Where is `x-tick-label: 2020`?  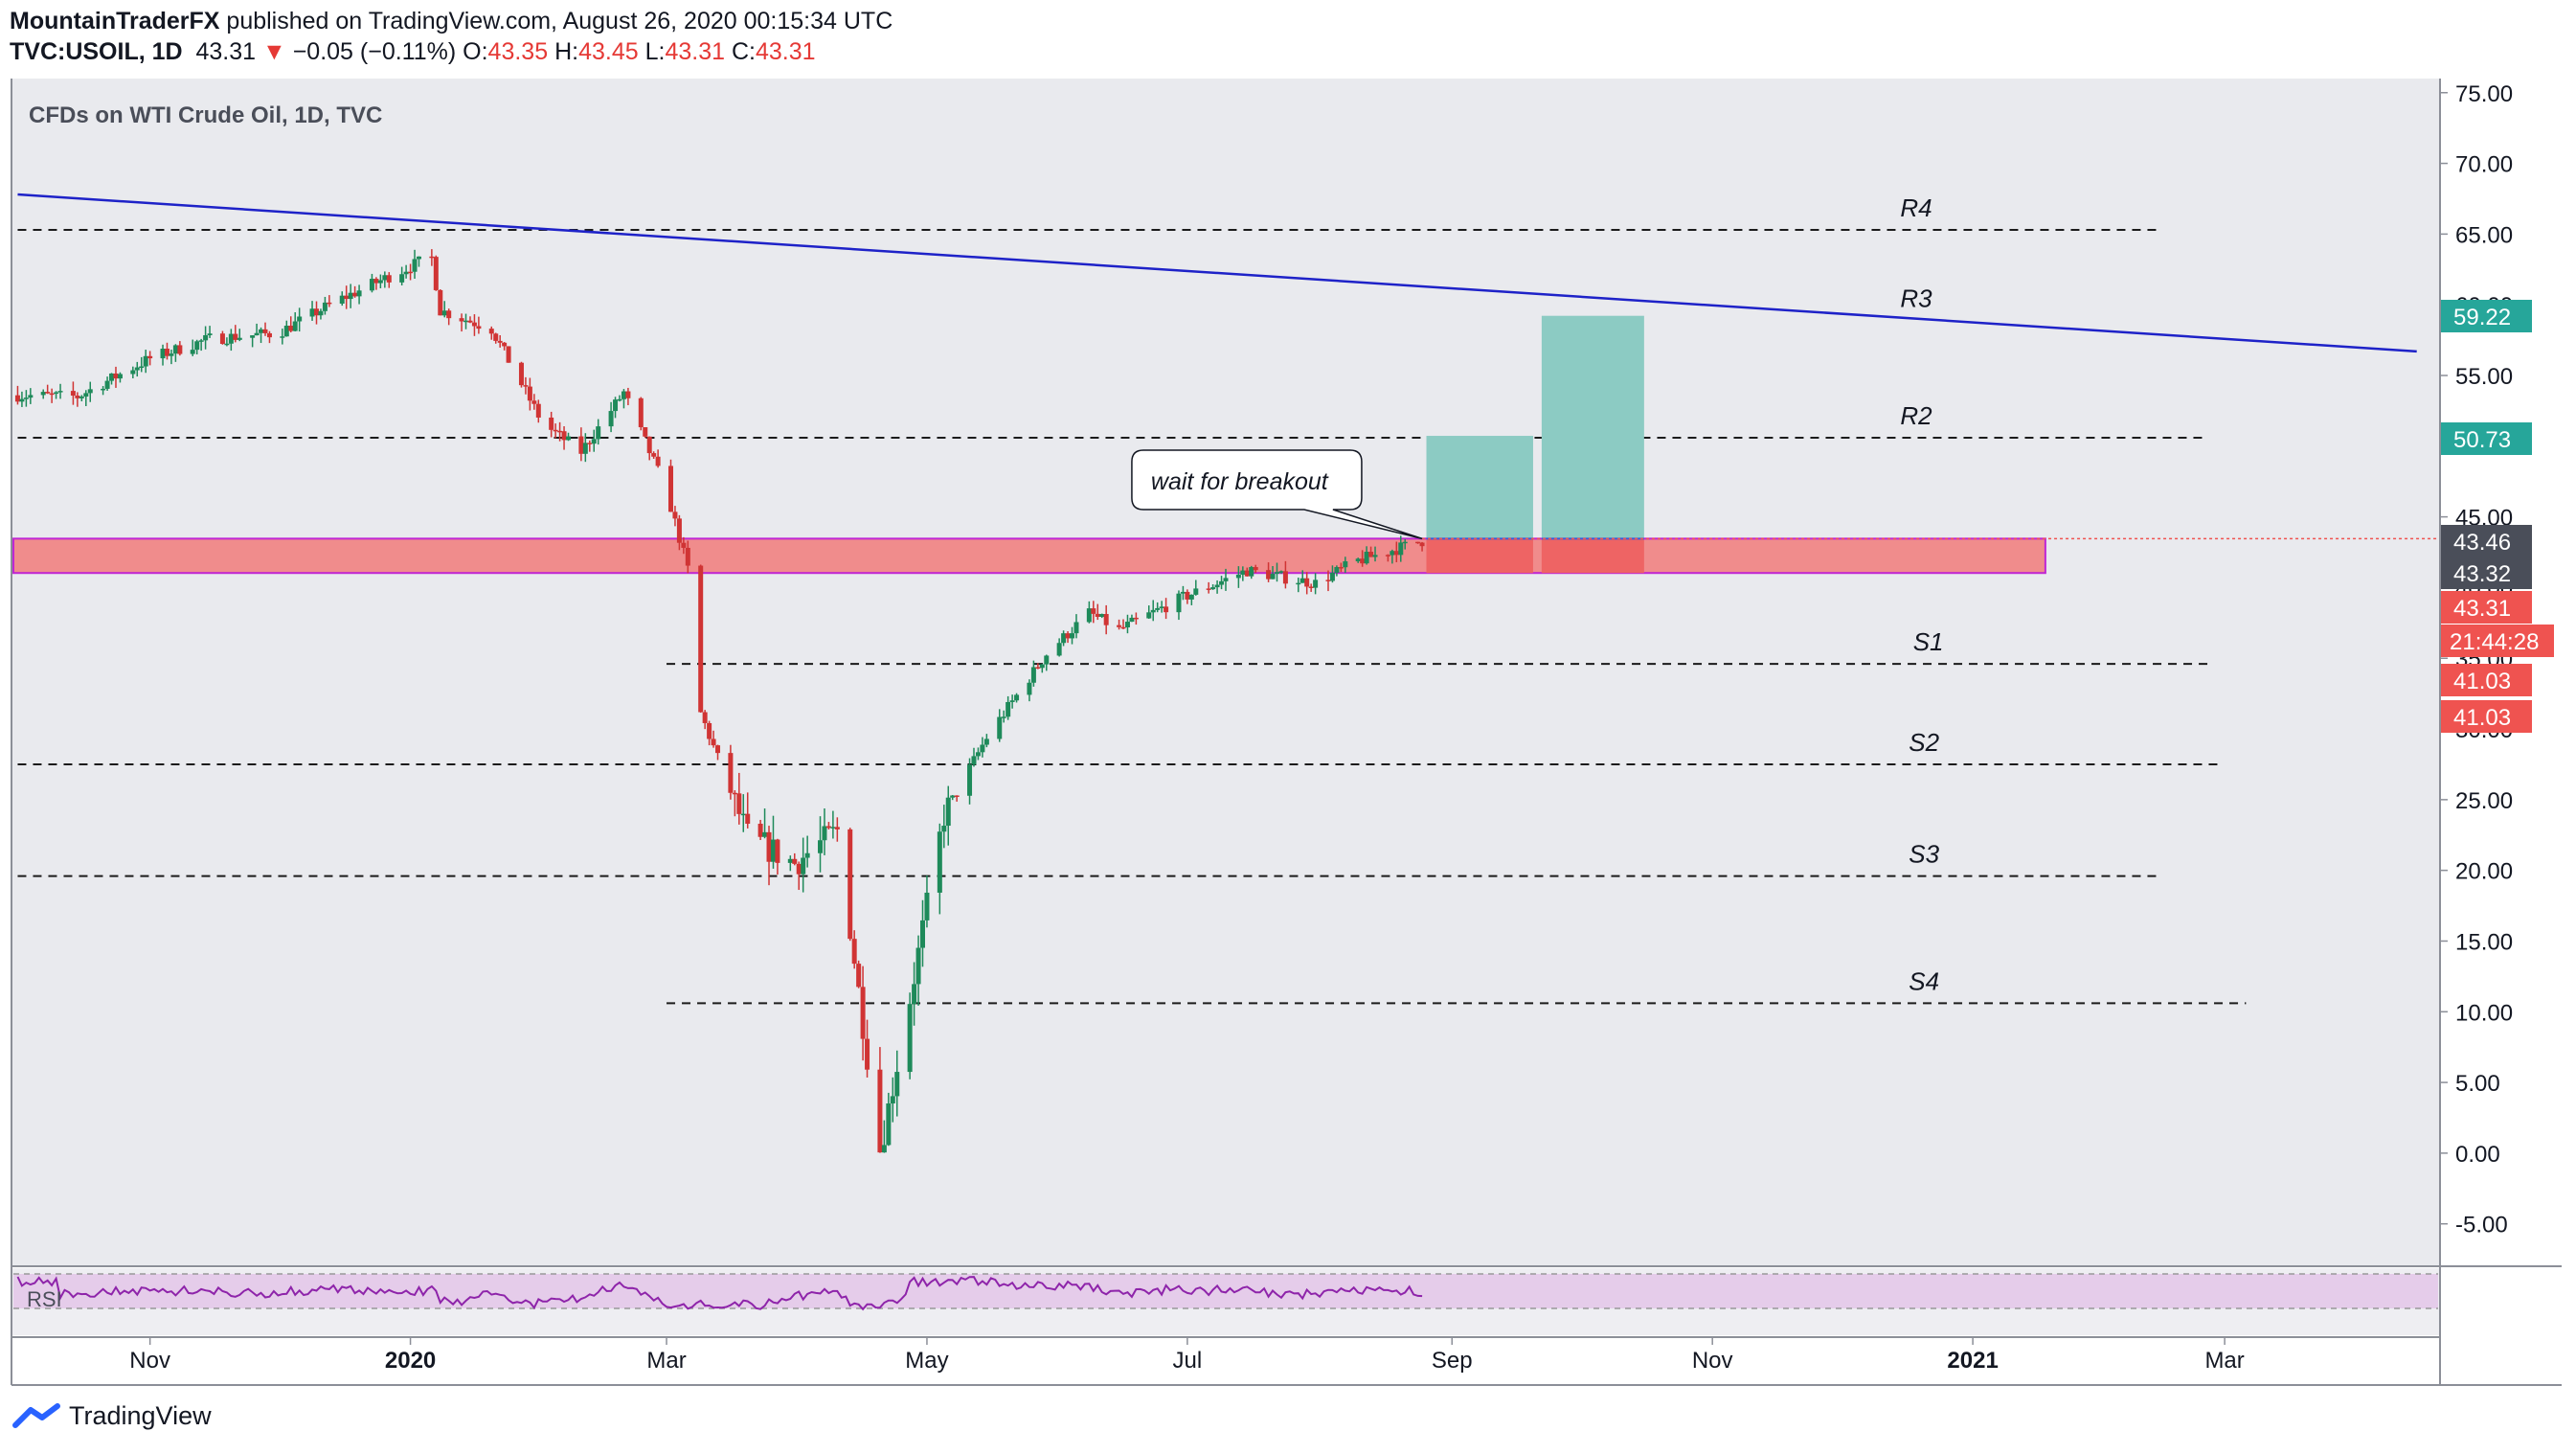 x-tick-label: 2020 is located at coordinates (410, 1361).